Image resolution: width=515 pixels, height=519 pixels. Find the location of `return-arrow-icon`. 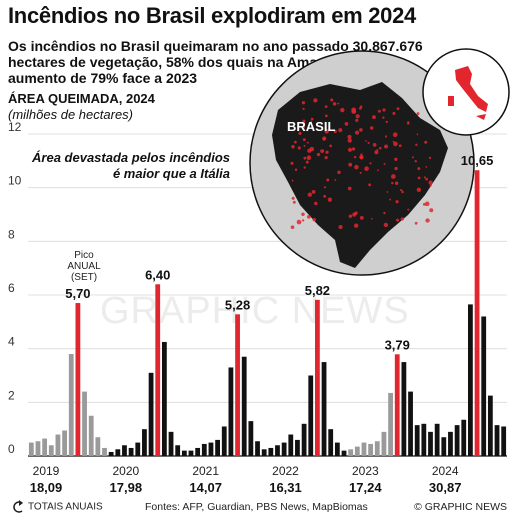

return-arrow-icon is located at coordinates (18, 506).